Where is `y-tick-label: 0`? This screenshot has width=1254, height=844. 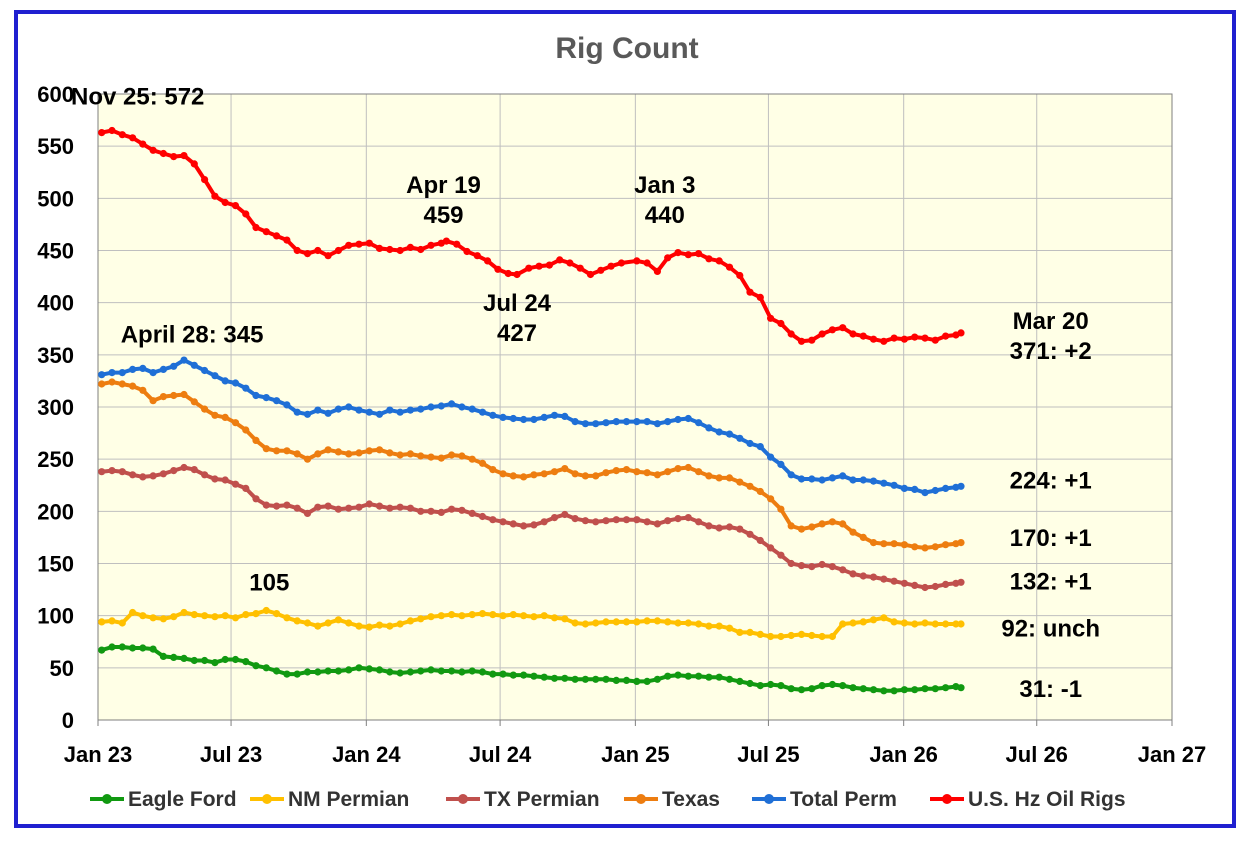 y-tick-label: 0 is located at coordinates (68, 720).